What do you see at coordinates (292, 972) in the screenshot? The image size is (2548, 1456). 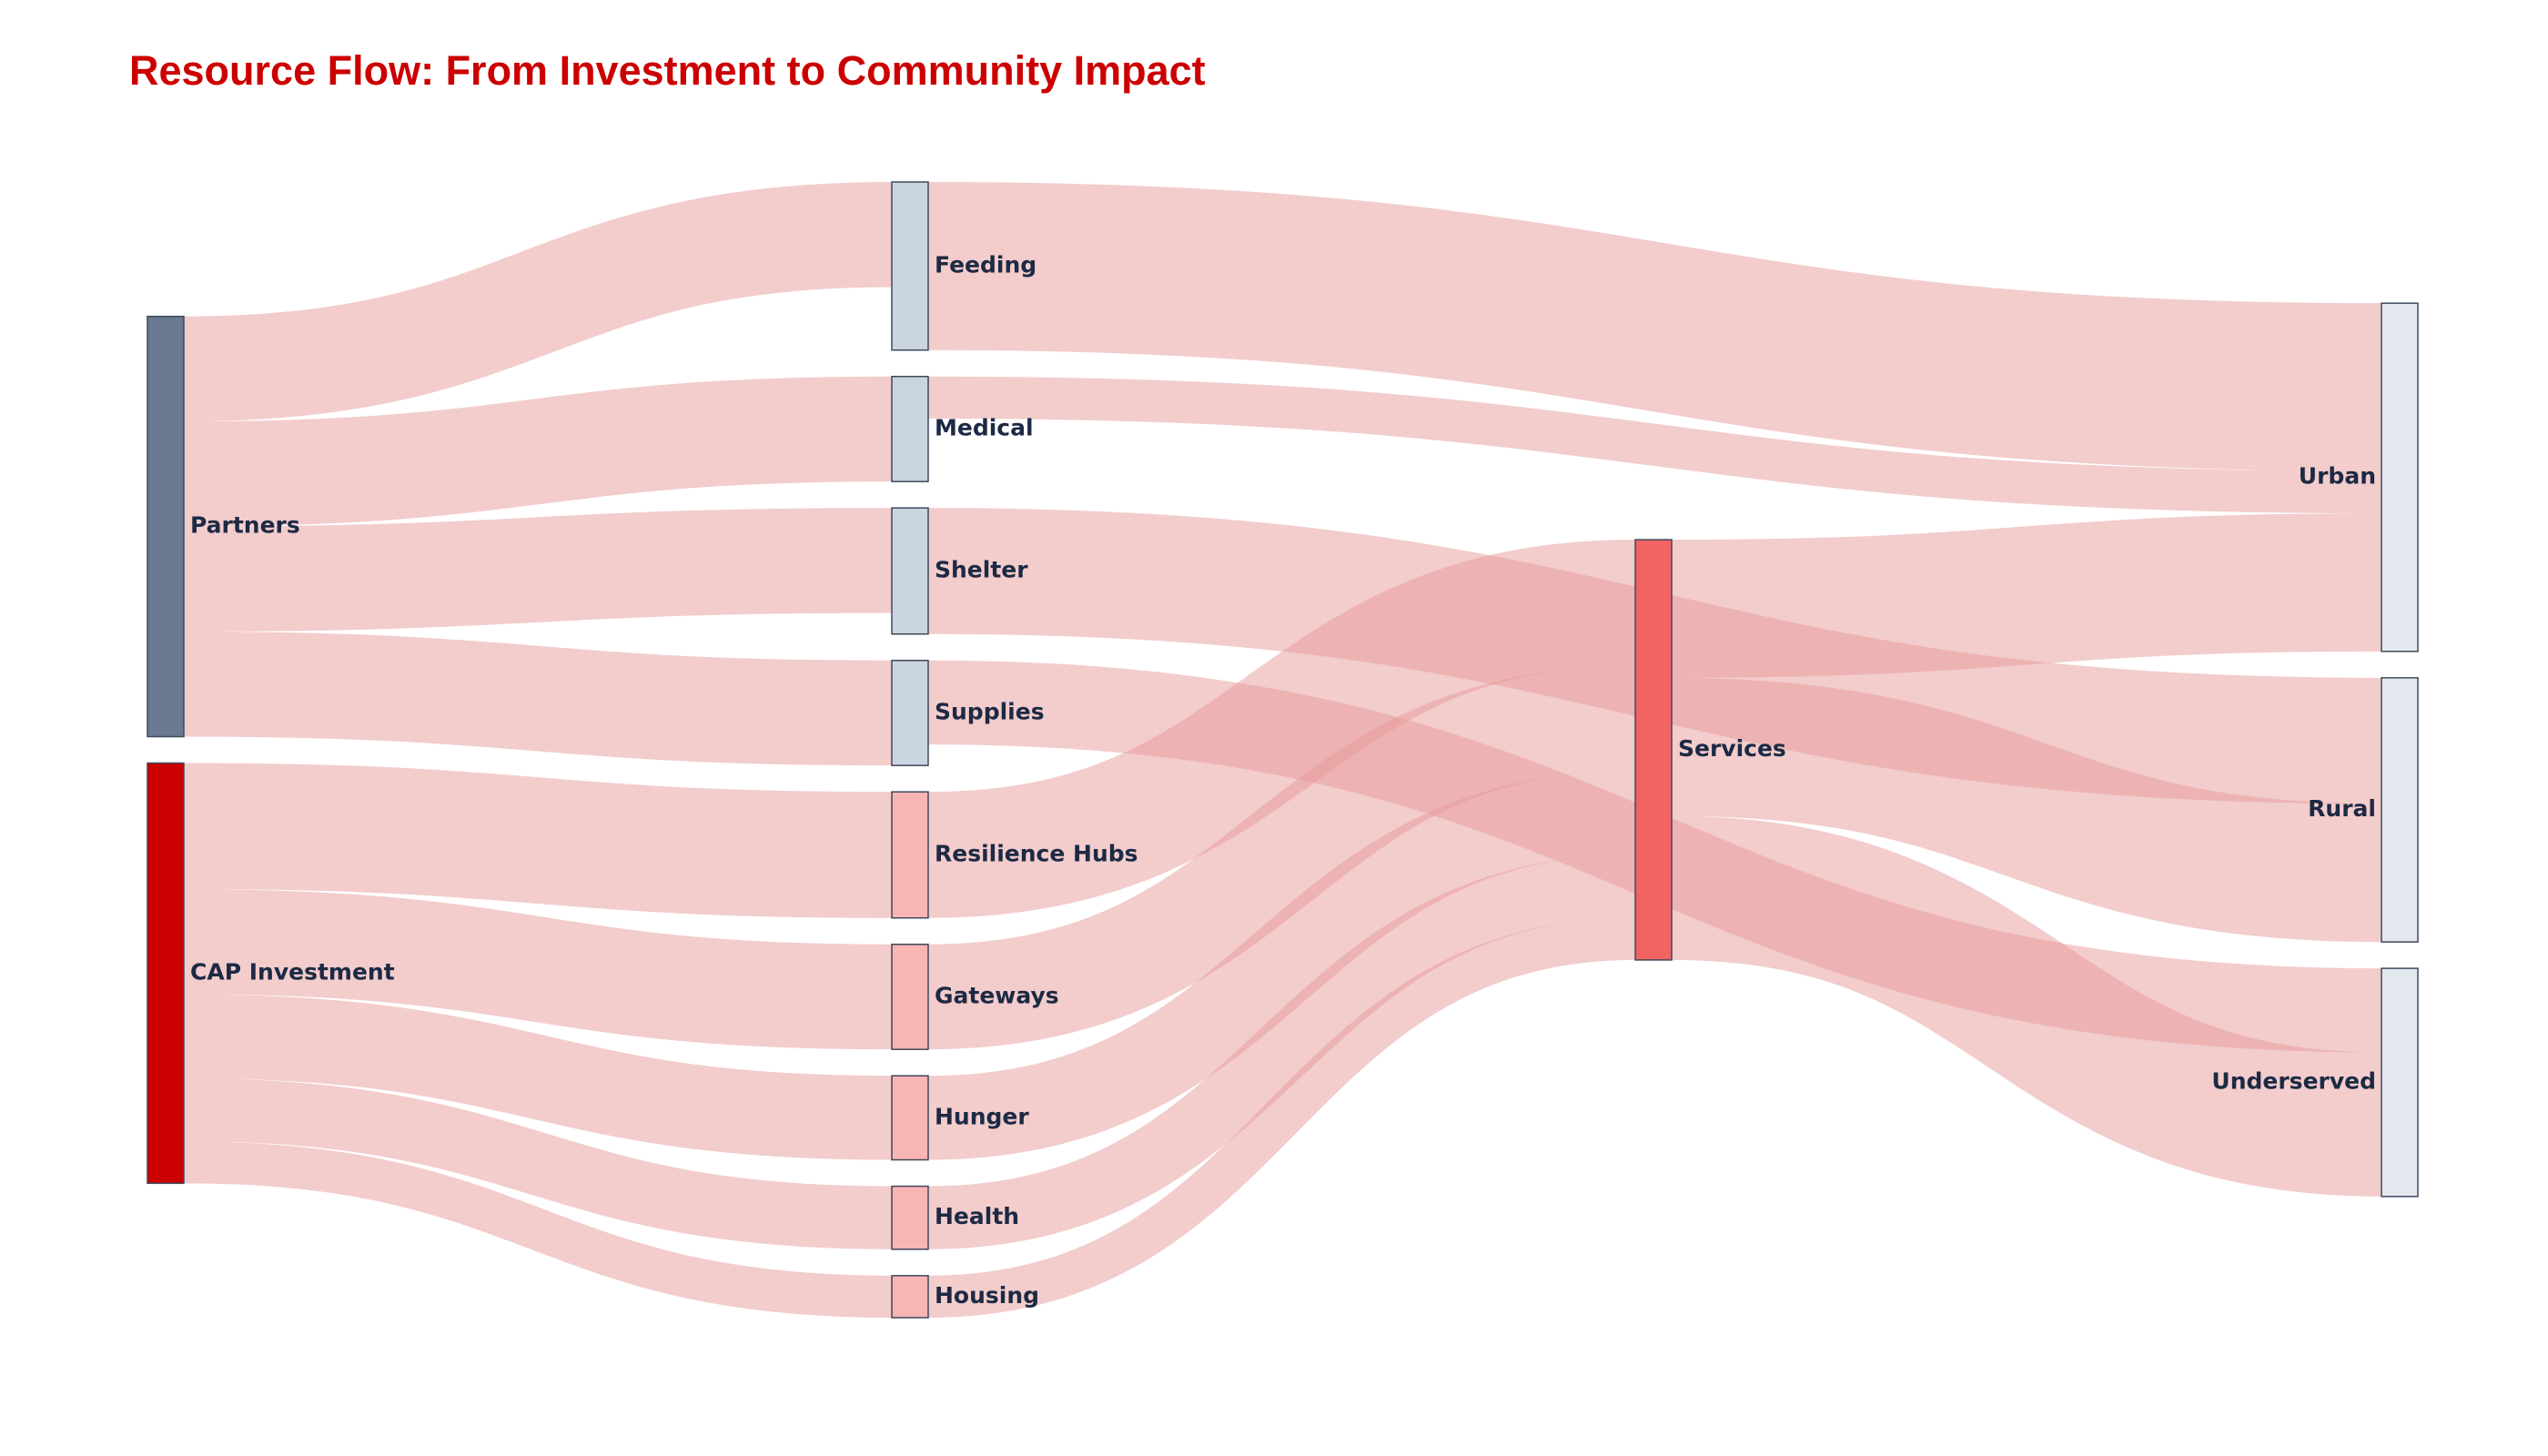 I see `sankey-node-label-cap: CAP Investment` at bounding box center [292, 972].